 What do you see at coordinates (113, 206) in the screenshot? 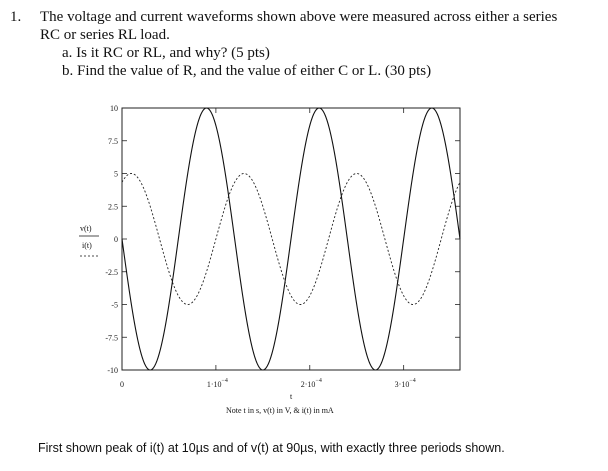
I see `y-tick-label: 2.5` at bounding box center [113, 206].